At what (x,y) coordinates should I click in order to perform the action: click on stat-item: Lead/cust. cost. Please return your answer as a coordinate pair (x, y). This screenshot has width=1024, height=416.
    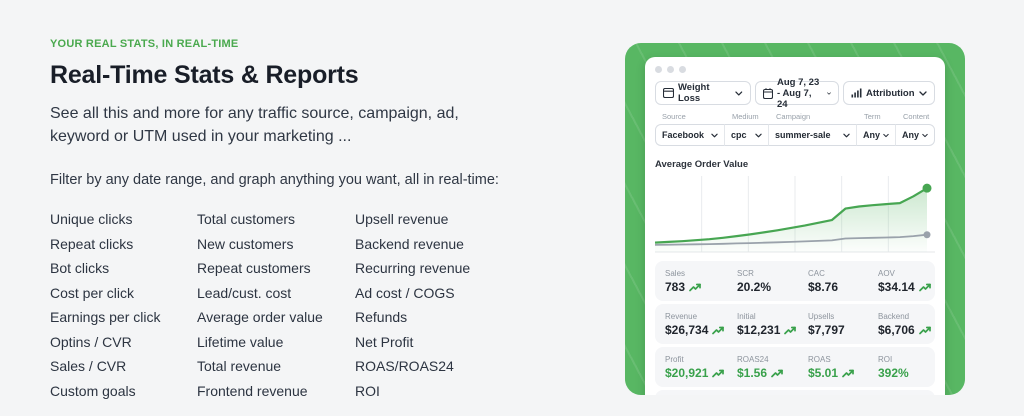
    Looking at the image, I should click on (244, 292).